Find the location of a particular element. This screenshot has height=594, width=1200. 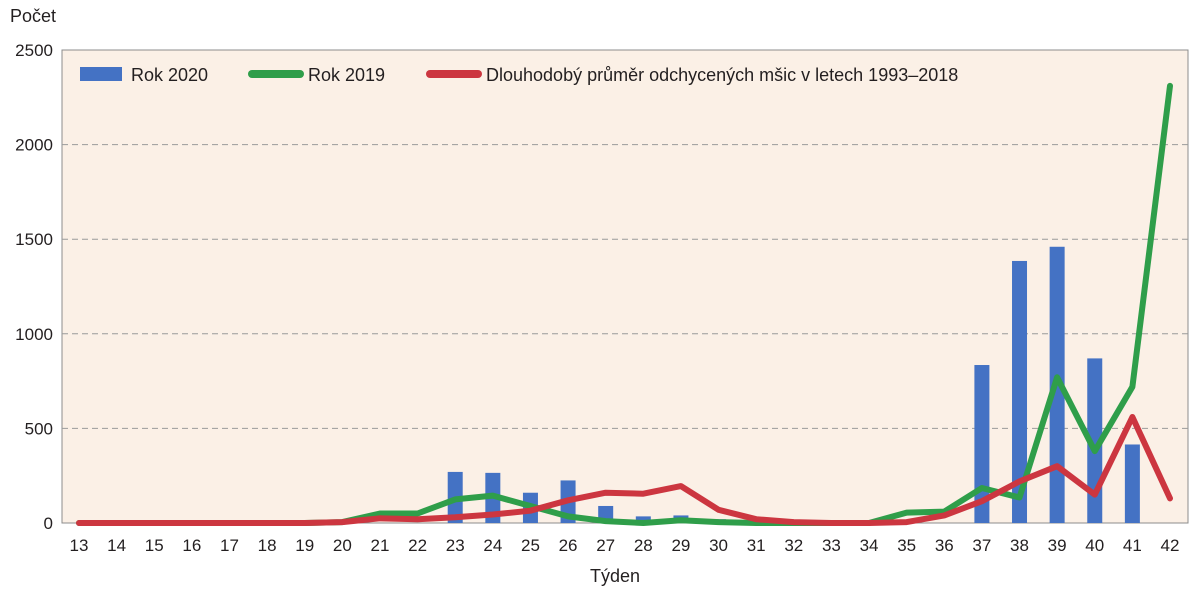

y-tick-label-1500: 1500 is located at coordinates (34, 239).